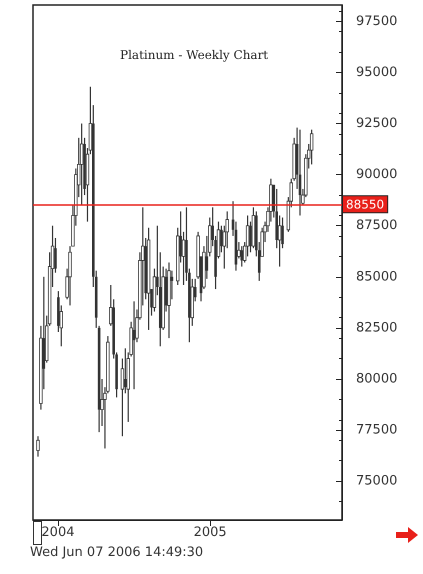 The height and width of the screenshot is (574, 423). What do you see at coordinates (365, 204) in the screenshot?
I see `ref-line-label: 88550` at bounding box center [365, 204].